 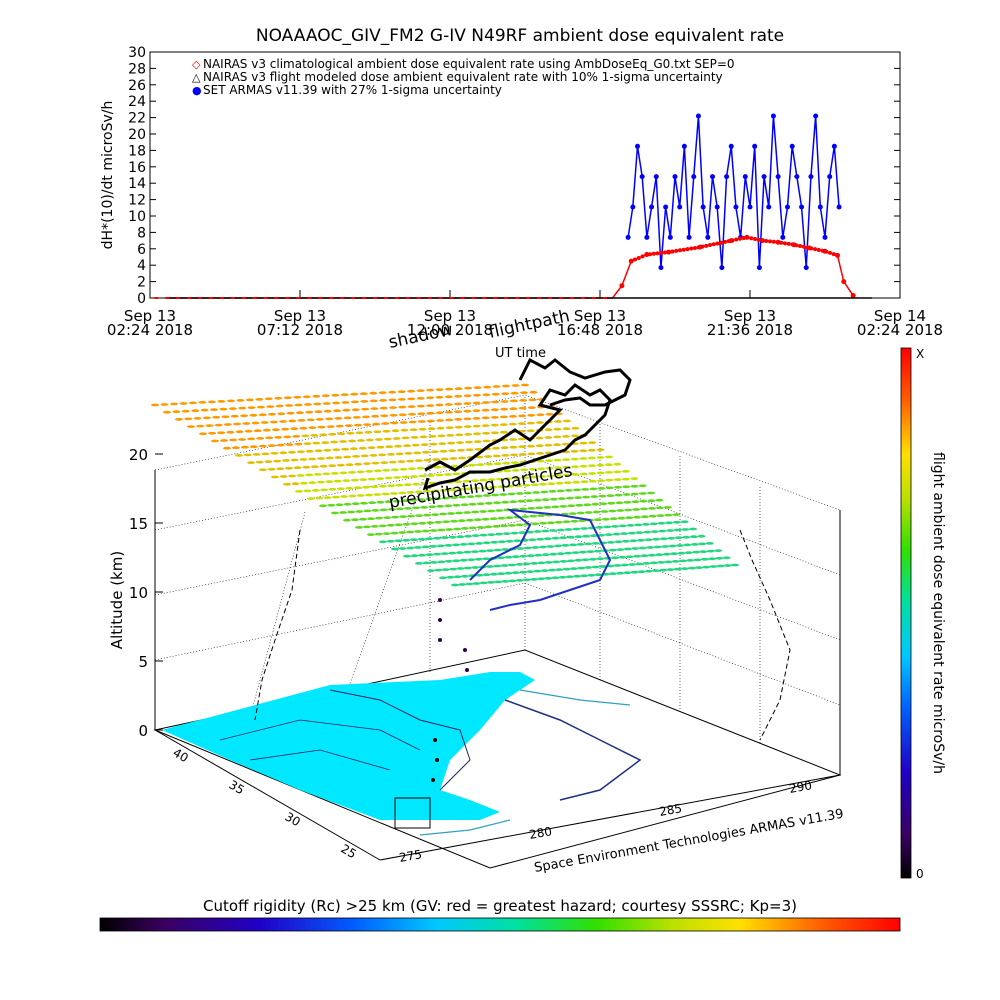 I want to click on y-tick-label: 28, so click(x=137, y=69).